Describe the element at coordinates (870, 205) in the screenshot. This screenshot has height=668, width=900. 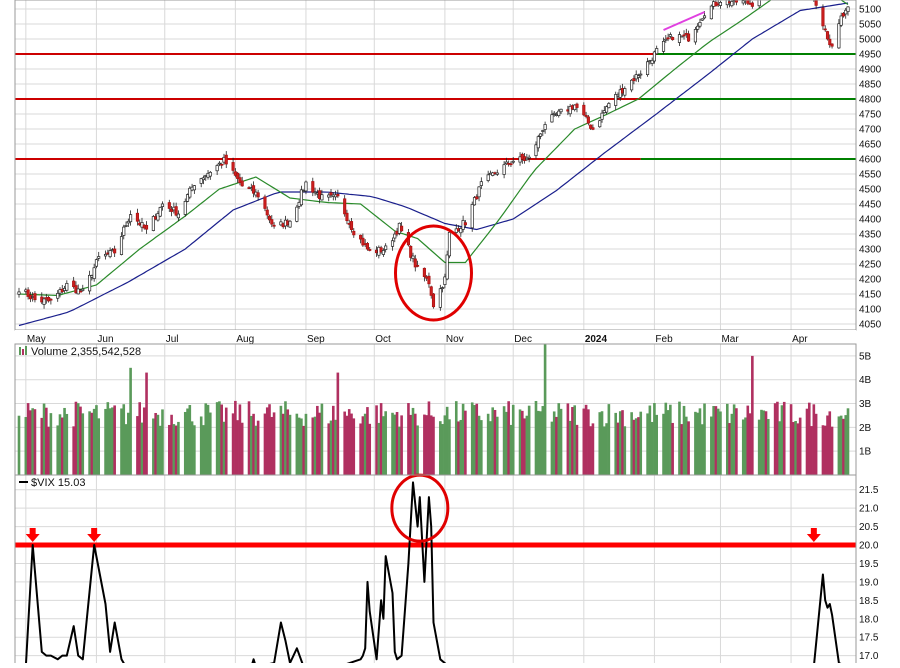
I see `price-y-tick-label: 4450` at that location.